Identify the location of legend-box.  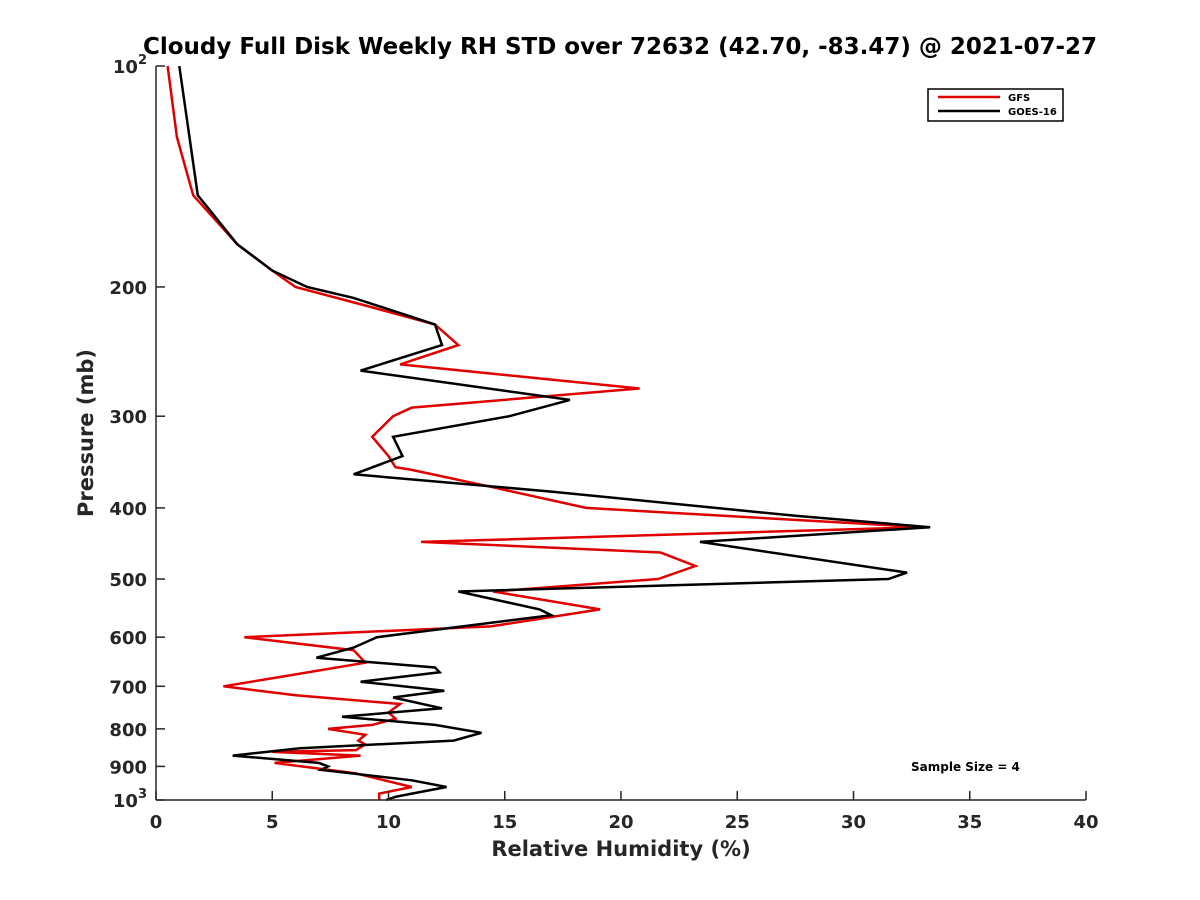
(995, 105).